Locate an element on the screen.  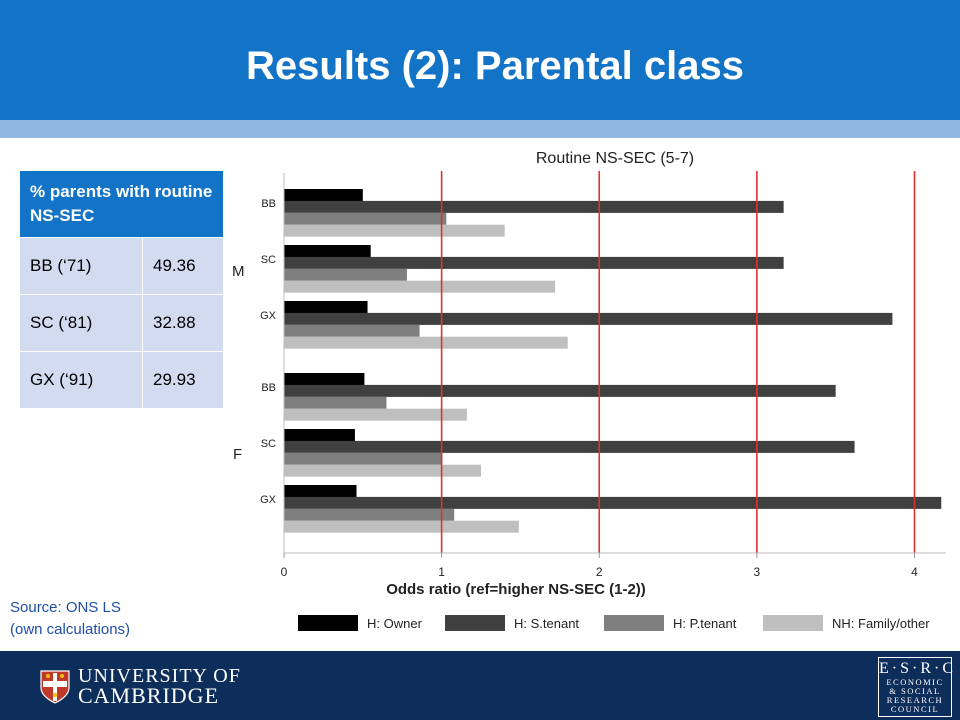
legend-label: NH: Family/other is located at coordinates (881, 623).